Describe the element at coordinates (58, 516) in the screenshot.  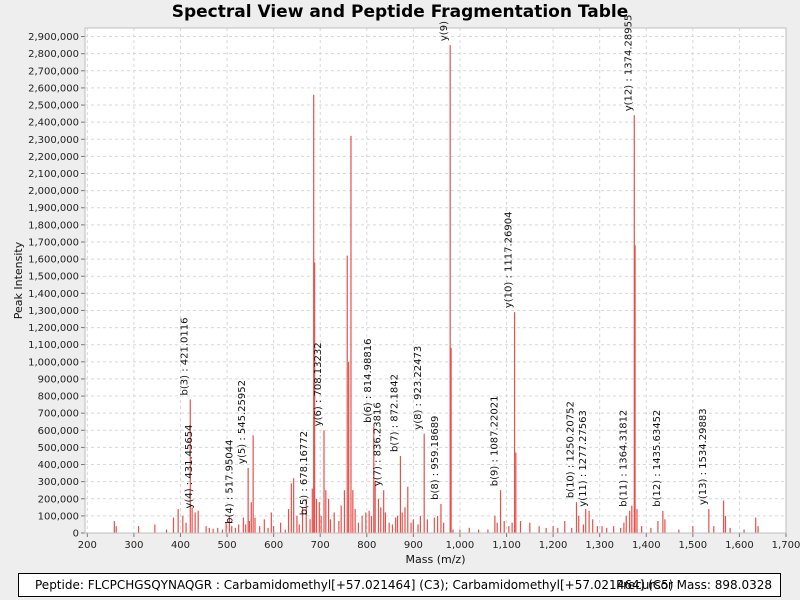
I see `y-tick-label: 100,000` at that location.